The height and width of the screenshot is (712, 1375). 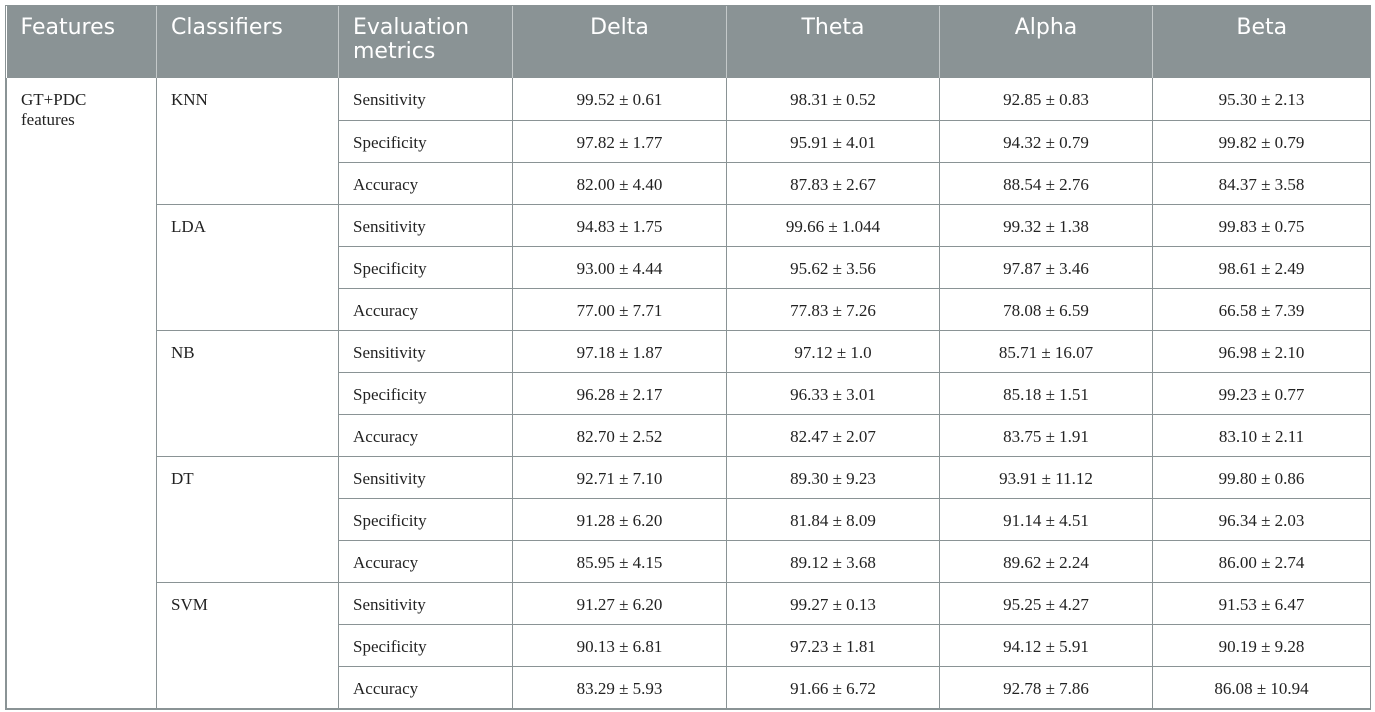 I want to click on value-cell-beta: 95.30 ± 2.13, so click(x=1261, y=99).